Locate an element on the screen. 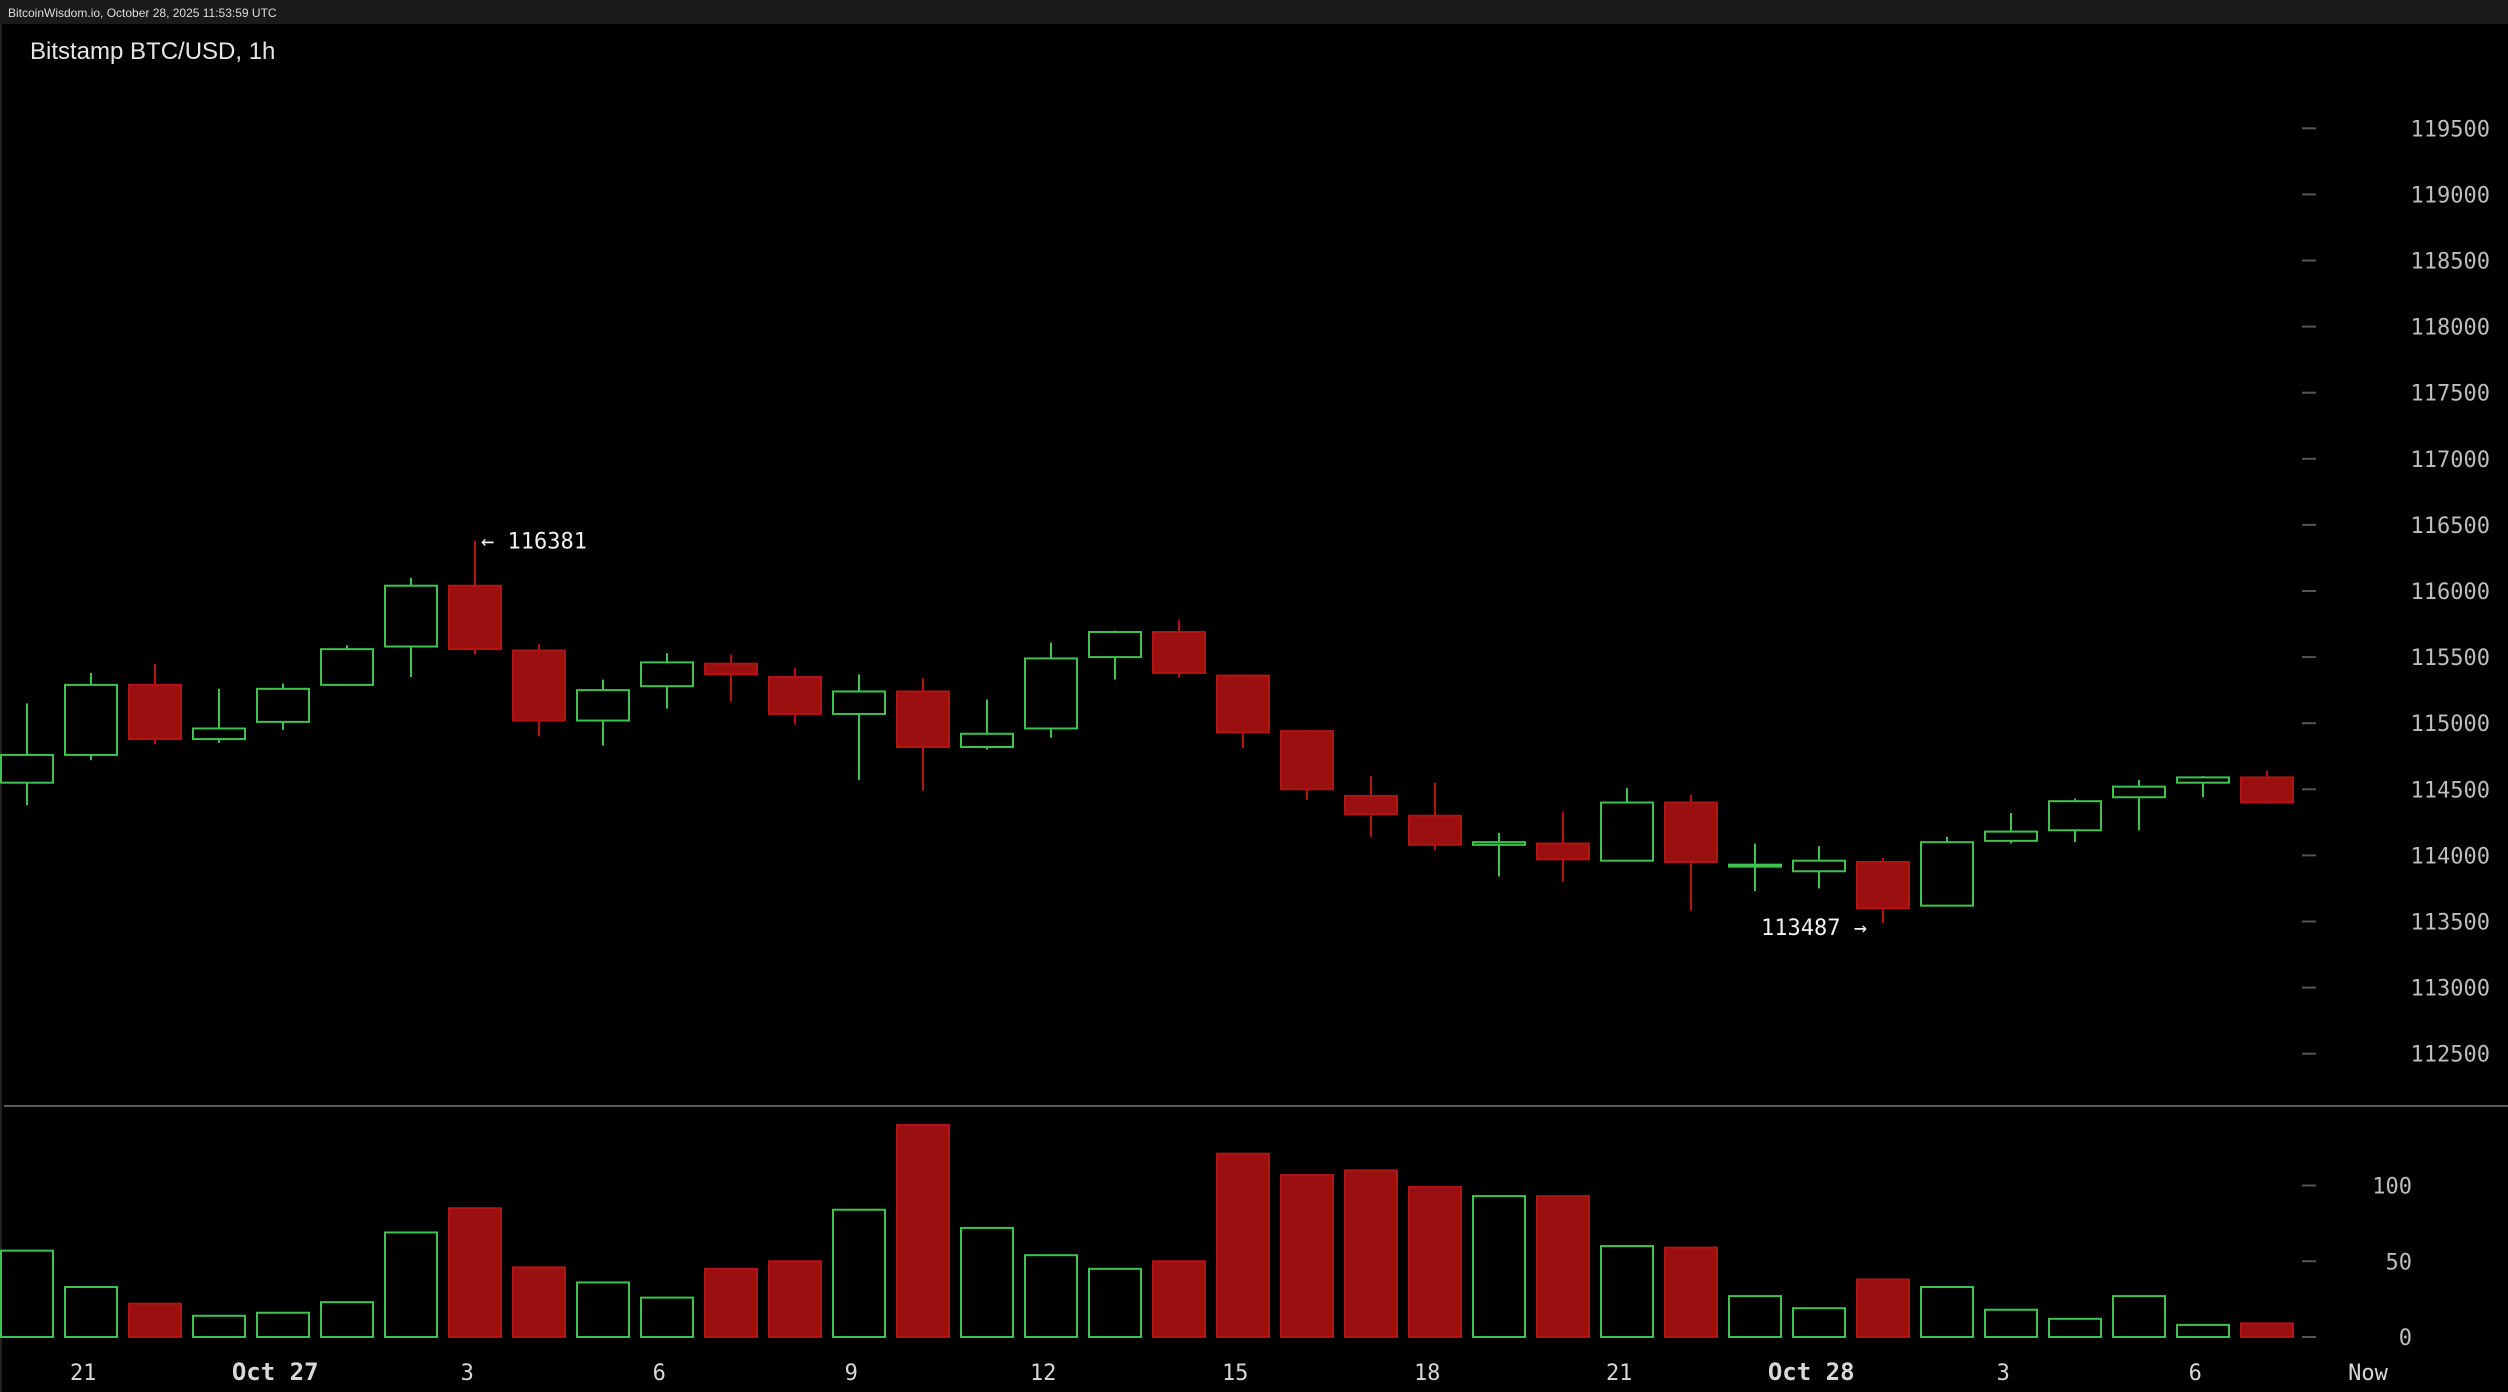 The height and width of the screenshot is (1392, 2508). time-tick-label: 15 is located at coordinates (1235, 1373).